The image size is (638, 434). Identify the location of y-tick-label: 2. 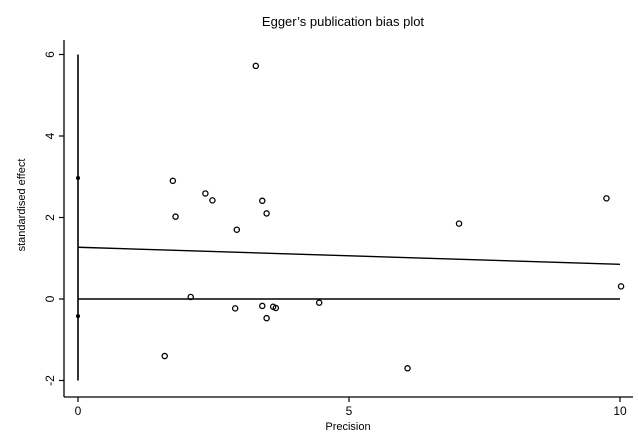
(50, 217).